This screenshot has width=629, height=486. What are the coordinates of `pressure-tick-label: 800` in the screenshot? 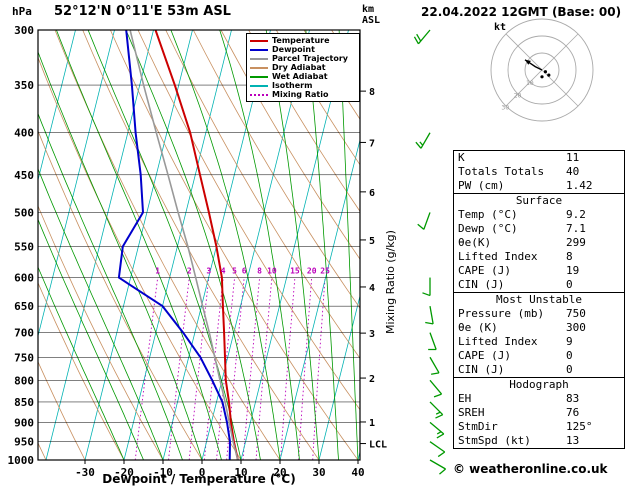 It's located at (24, 380).